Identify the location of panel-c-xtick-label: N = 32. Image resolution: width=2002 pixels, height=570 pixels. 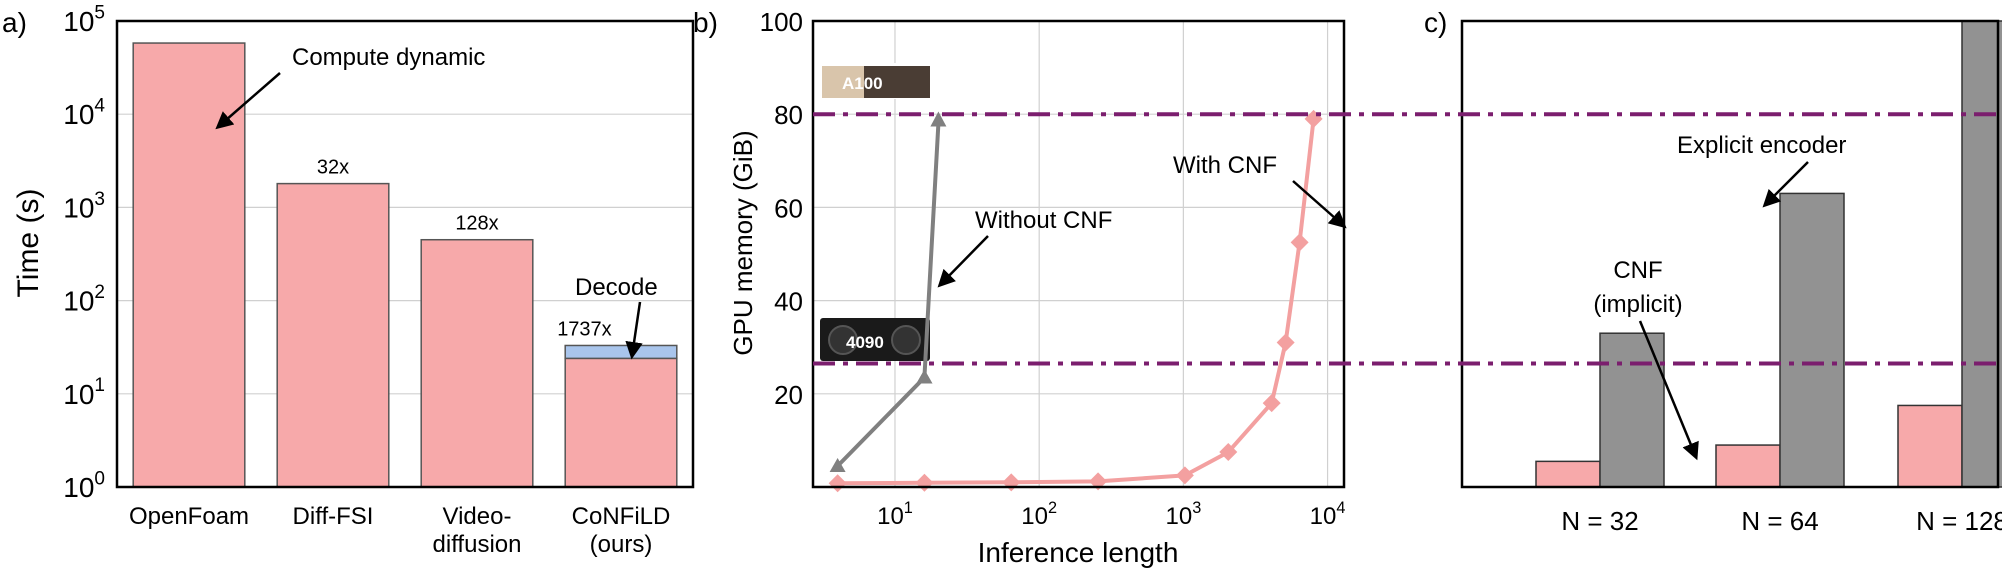
(1599, 521).